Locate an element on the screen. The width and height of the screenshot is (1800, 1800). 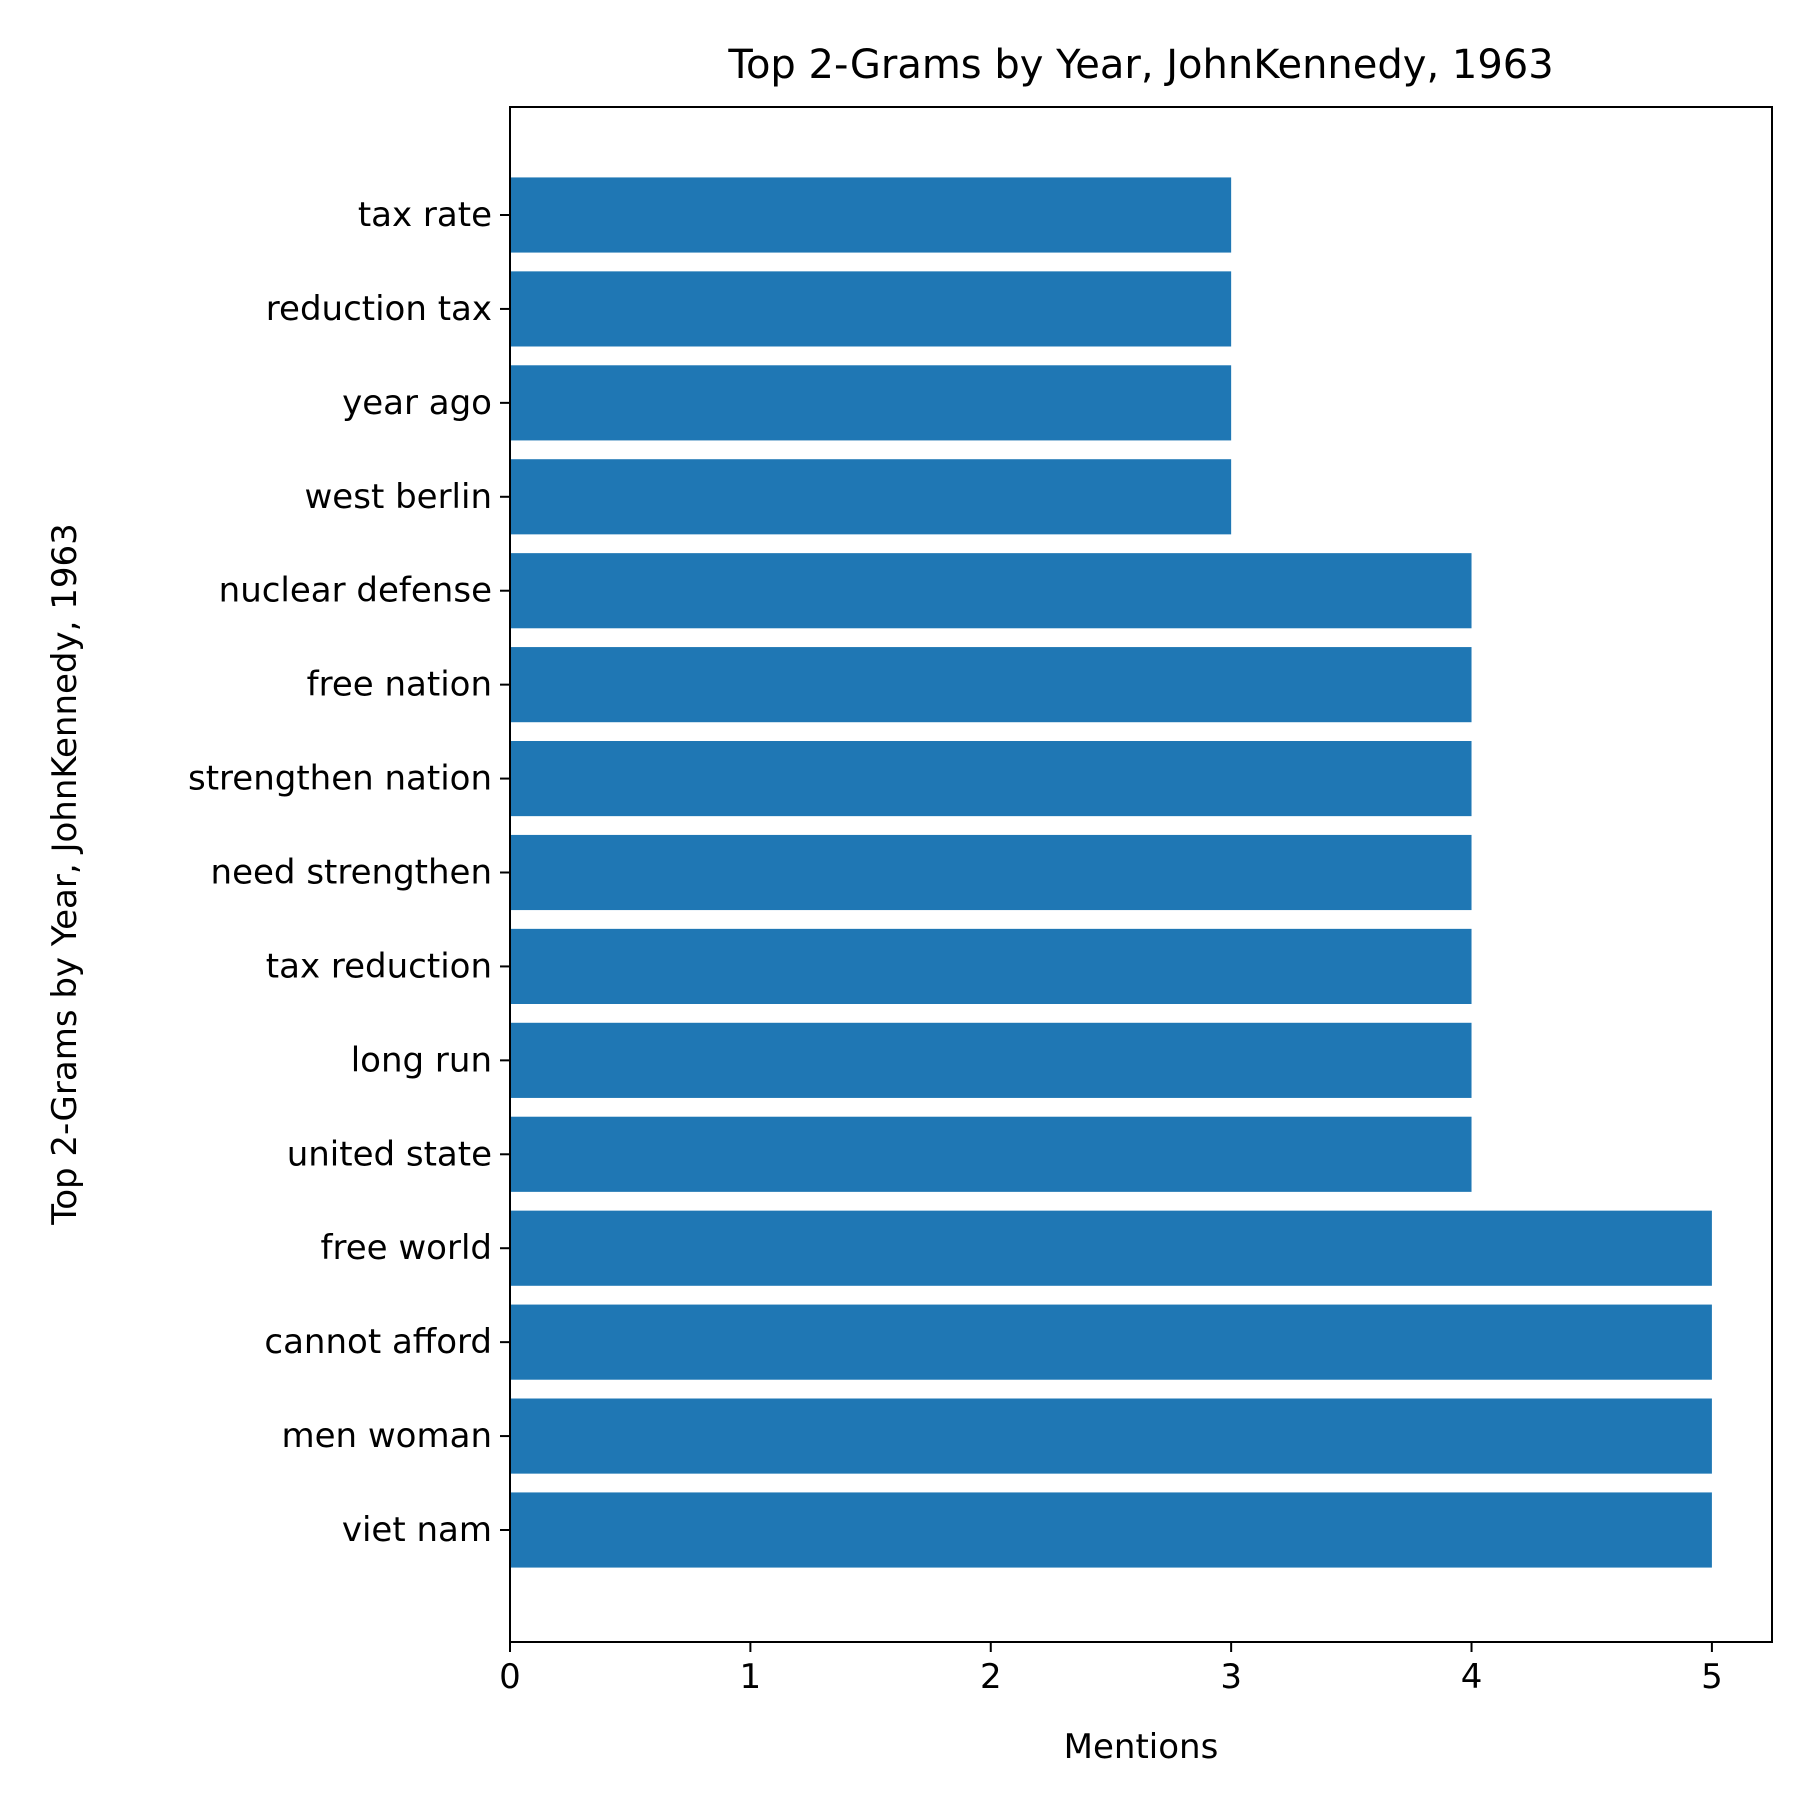
y-tick-label: reduction tax is located at coordinates (379, 309).